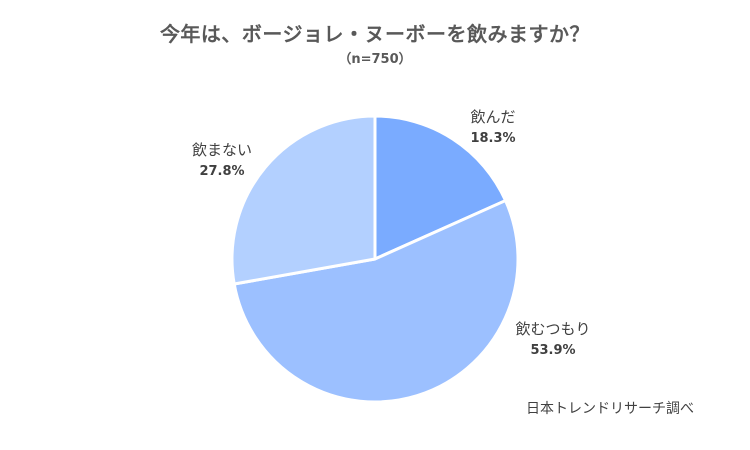  Describe the element at coordinates (222, 171) in the screenshot. I see `slice-value-wont-drink: 27.8%` at that location.